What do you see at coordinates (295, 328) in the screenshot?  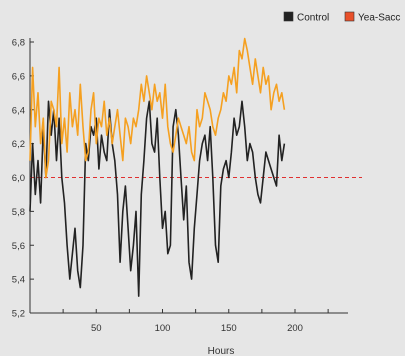 I see `x-tick-label: 200` at bounding box center [295, 328].